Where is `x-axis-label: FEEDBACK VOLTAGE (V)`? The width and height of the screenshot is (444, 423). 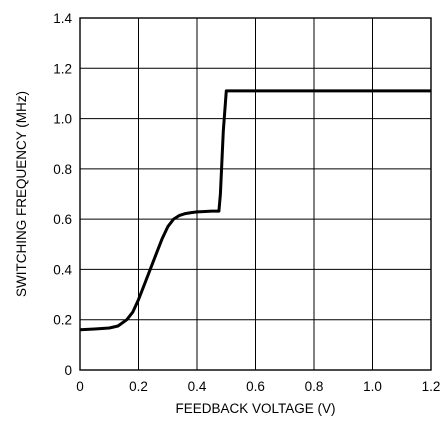 x-axis-label: FEEDBACK VOLTAGE (V) is located at coordinates (255, 408).